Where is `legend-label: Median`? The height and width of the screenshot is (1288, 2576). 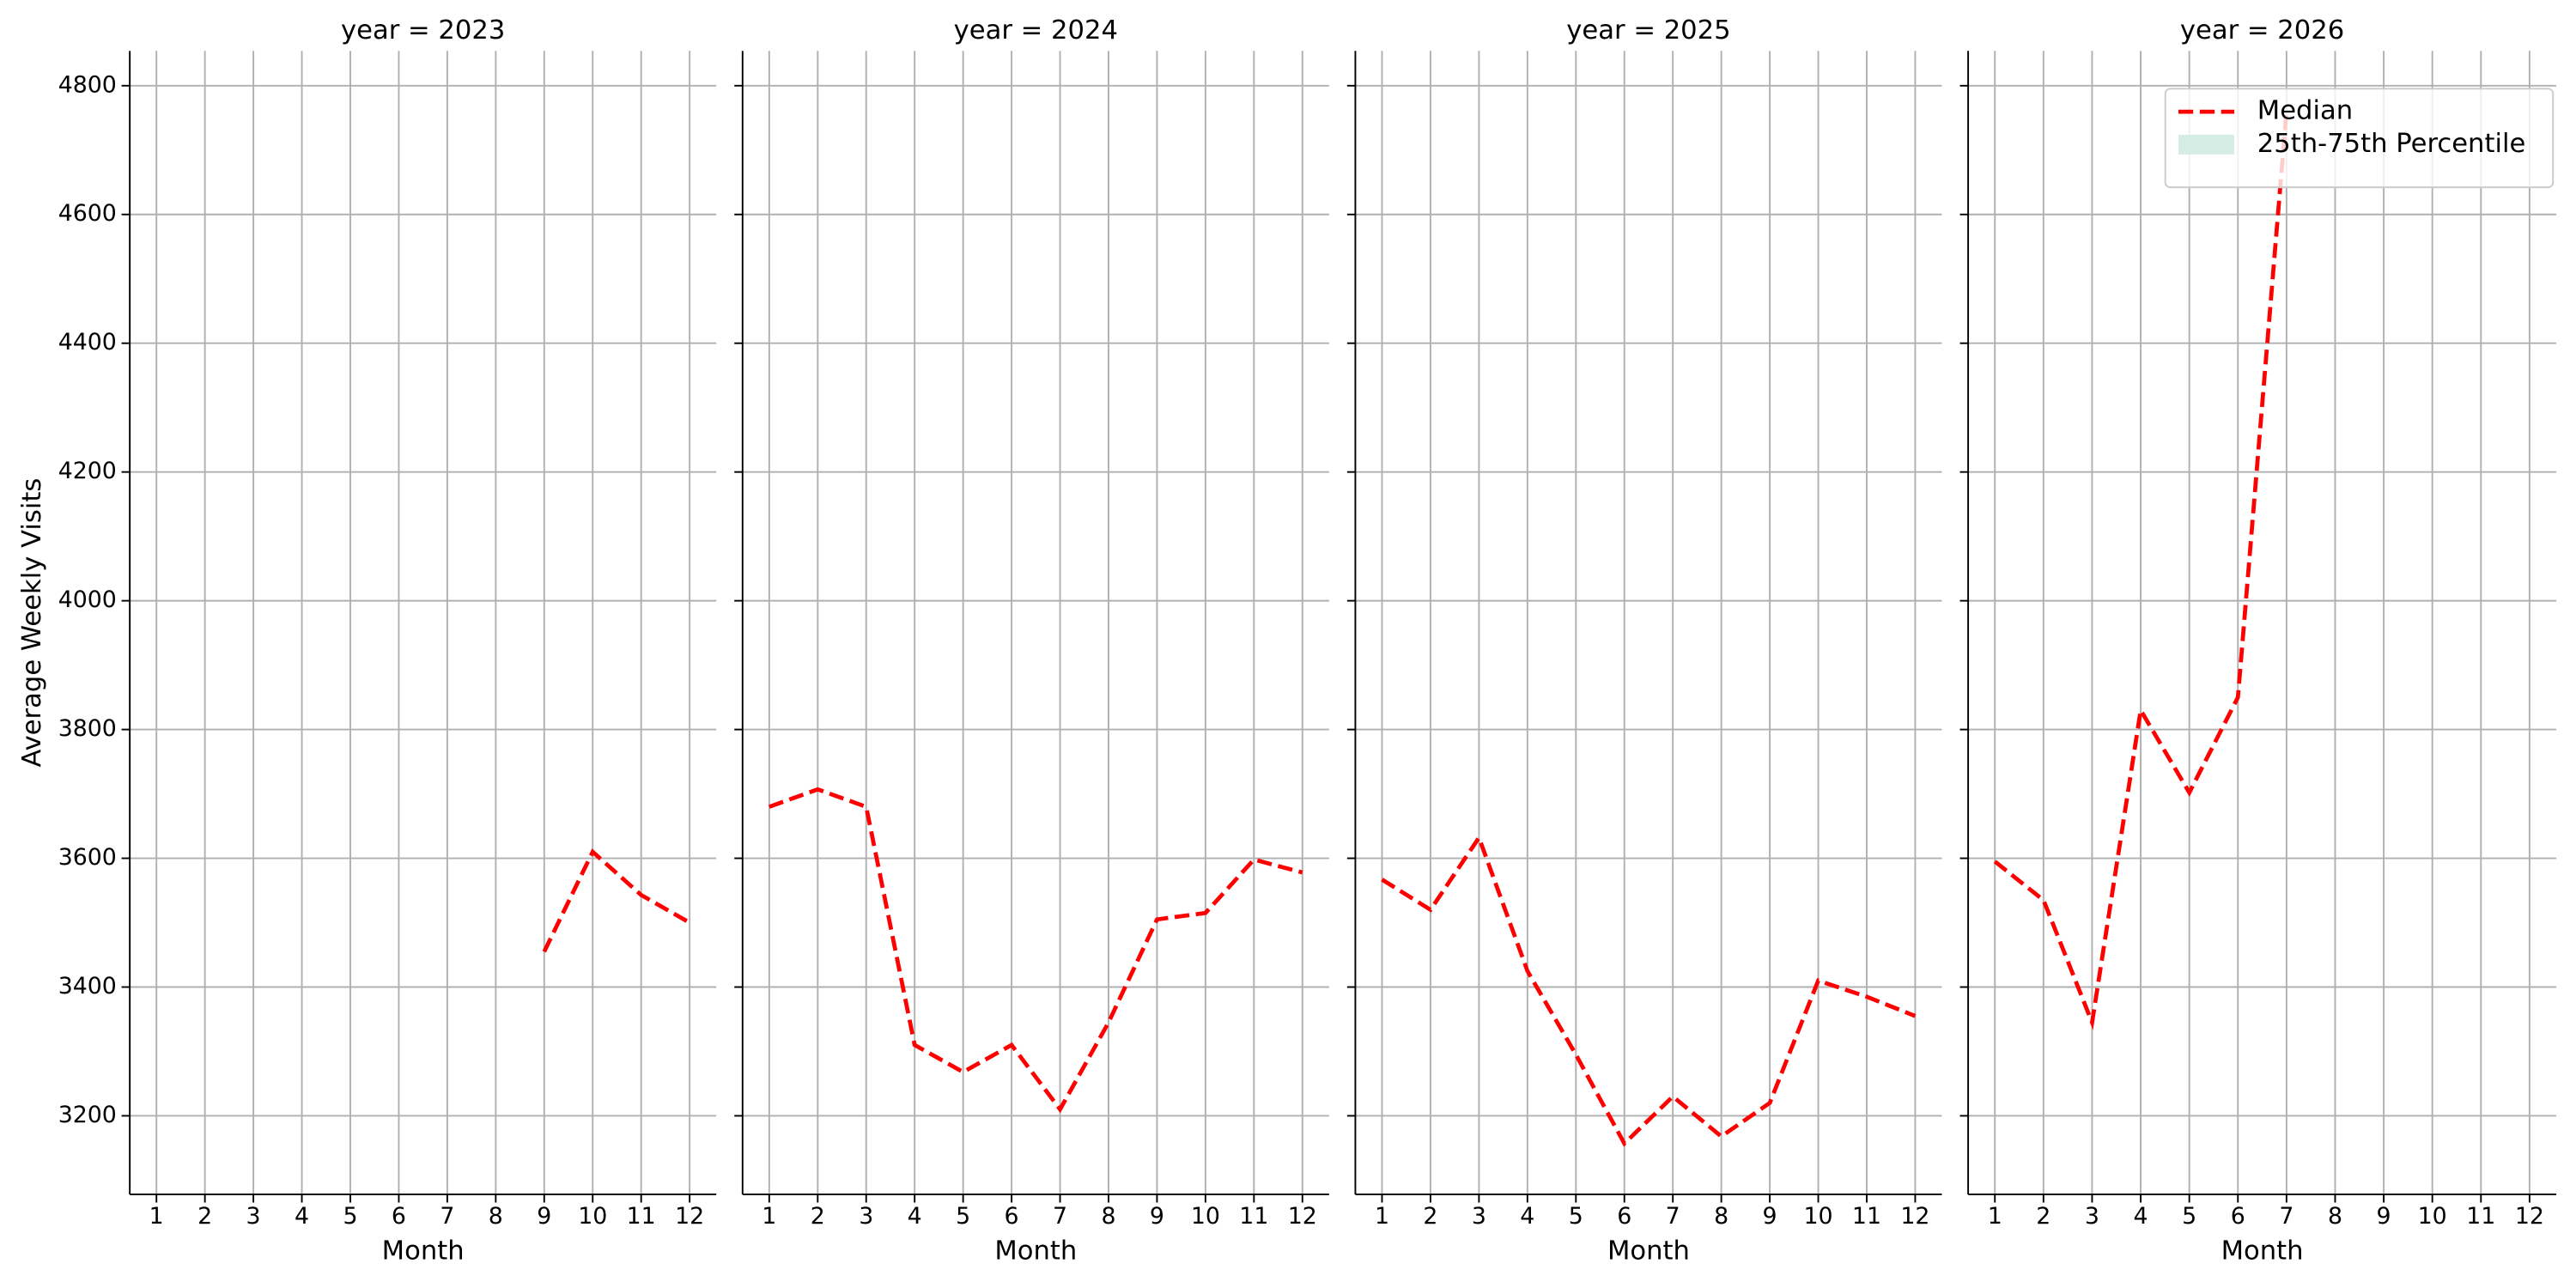 legend-label: Median is located at coordinates (2305, 111).